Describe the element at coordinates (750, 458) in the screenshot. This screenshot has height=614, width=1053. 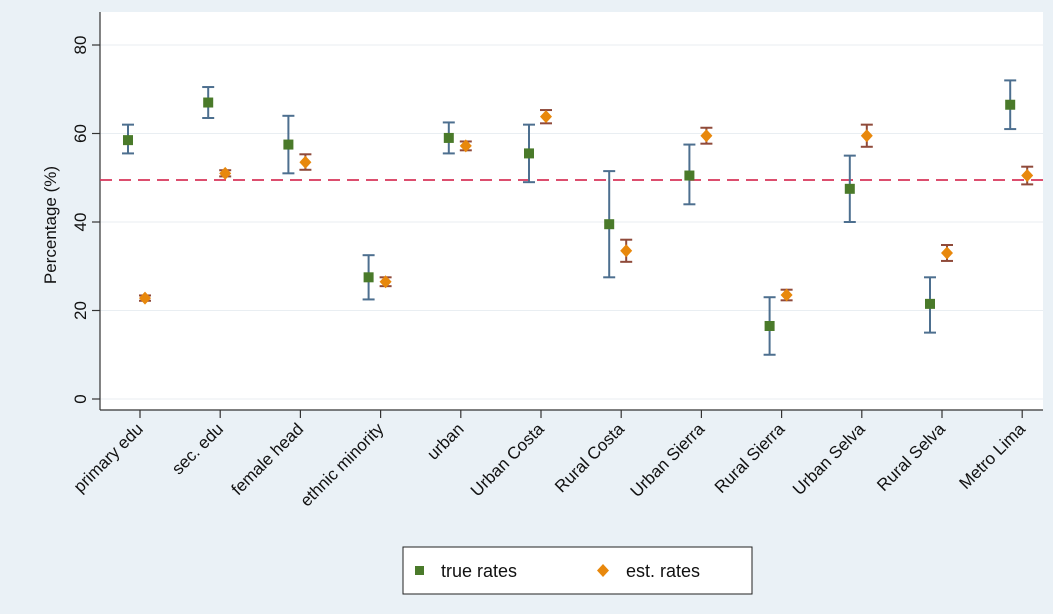
I see `x-tick-label: Rural Sierra` at that location.